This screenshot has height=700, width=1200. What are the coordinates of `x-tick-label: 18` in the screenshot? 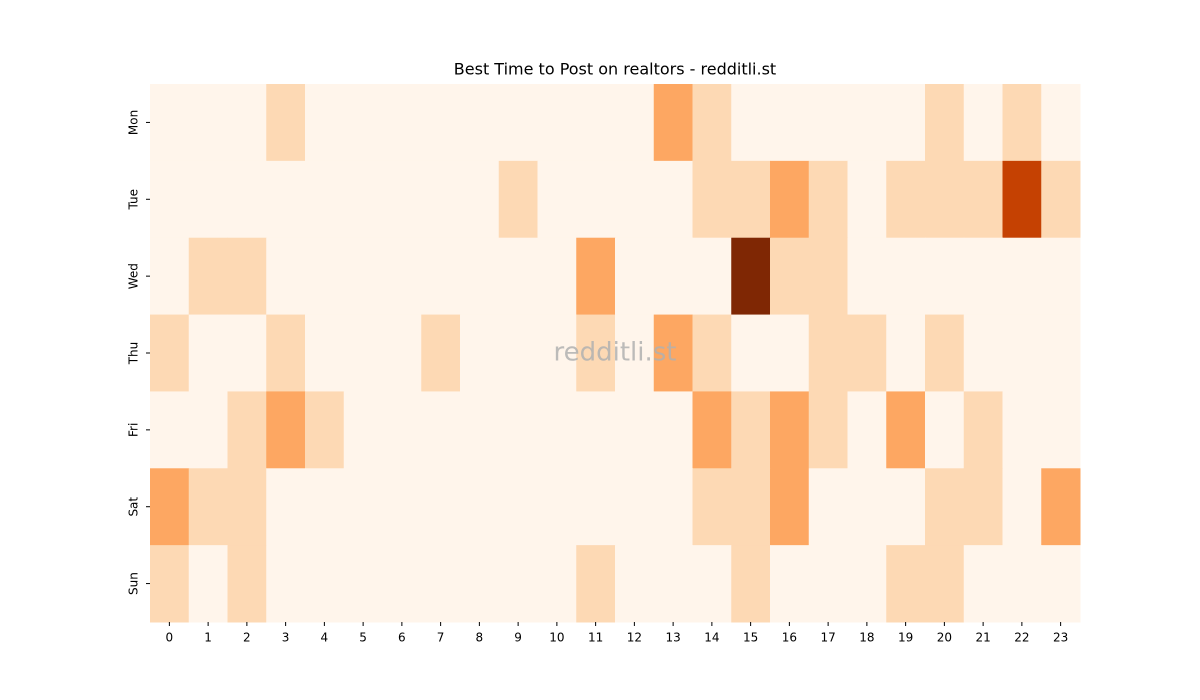 It's located at (866, 638).